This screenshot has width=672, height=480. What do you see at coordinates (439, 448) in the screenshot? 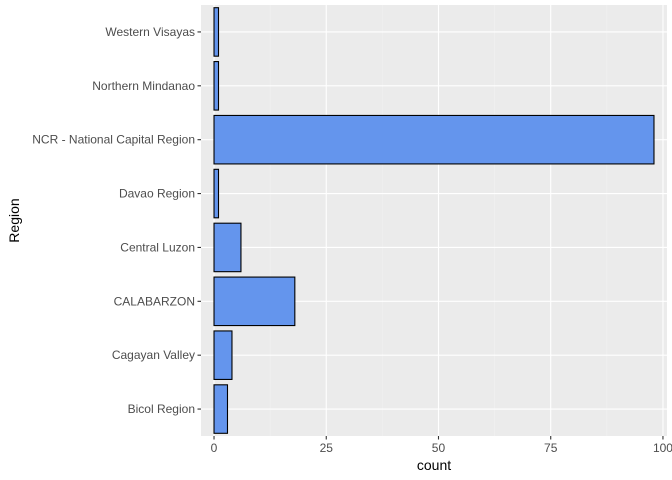
I see `x-tick-label: 50` at bounding box center [439, 448].